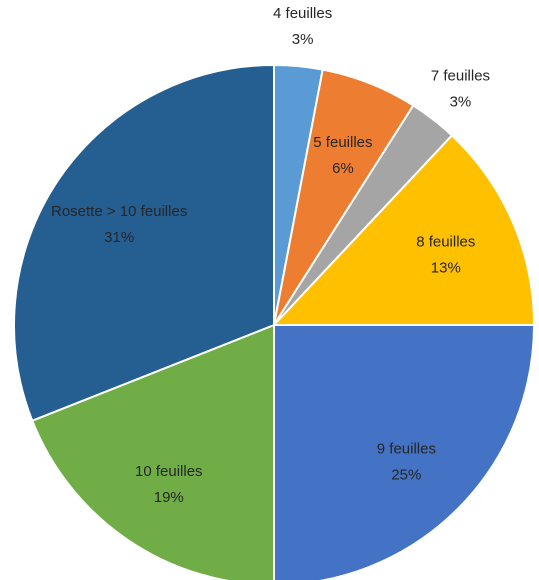 This screenshot has height=580, width=539. What do you see at coordinates (446, 268) in the screenshot?
I see `slice-value: 13%` at bounding box center [446, 268].